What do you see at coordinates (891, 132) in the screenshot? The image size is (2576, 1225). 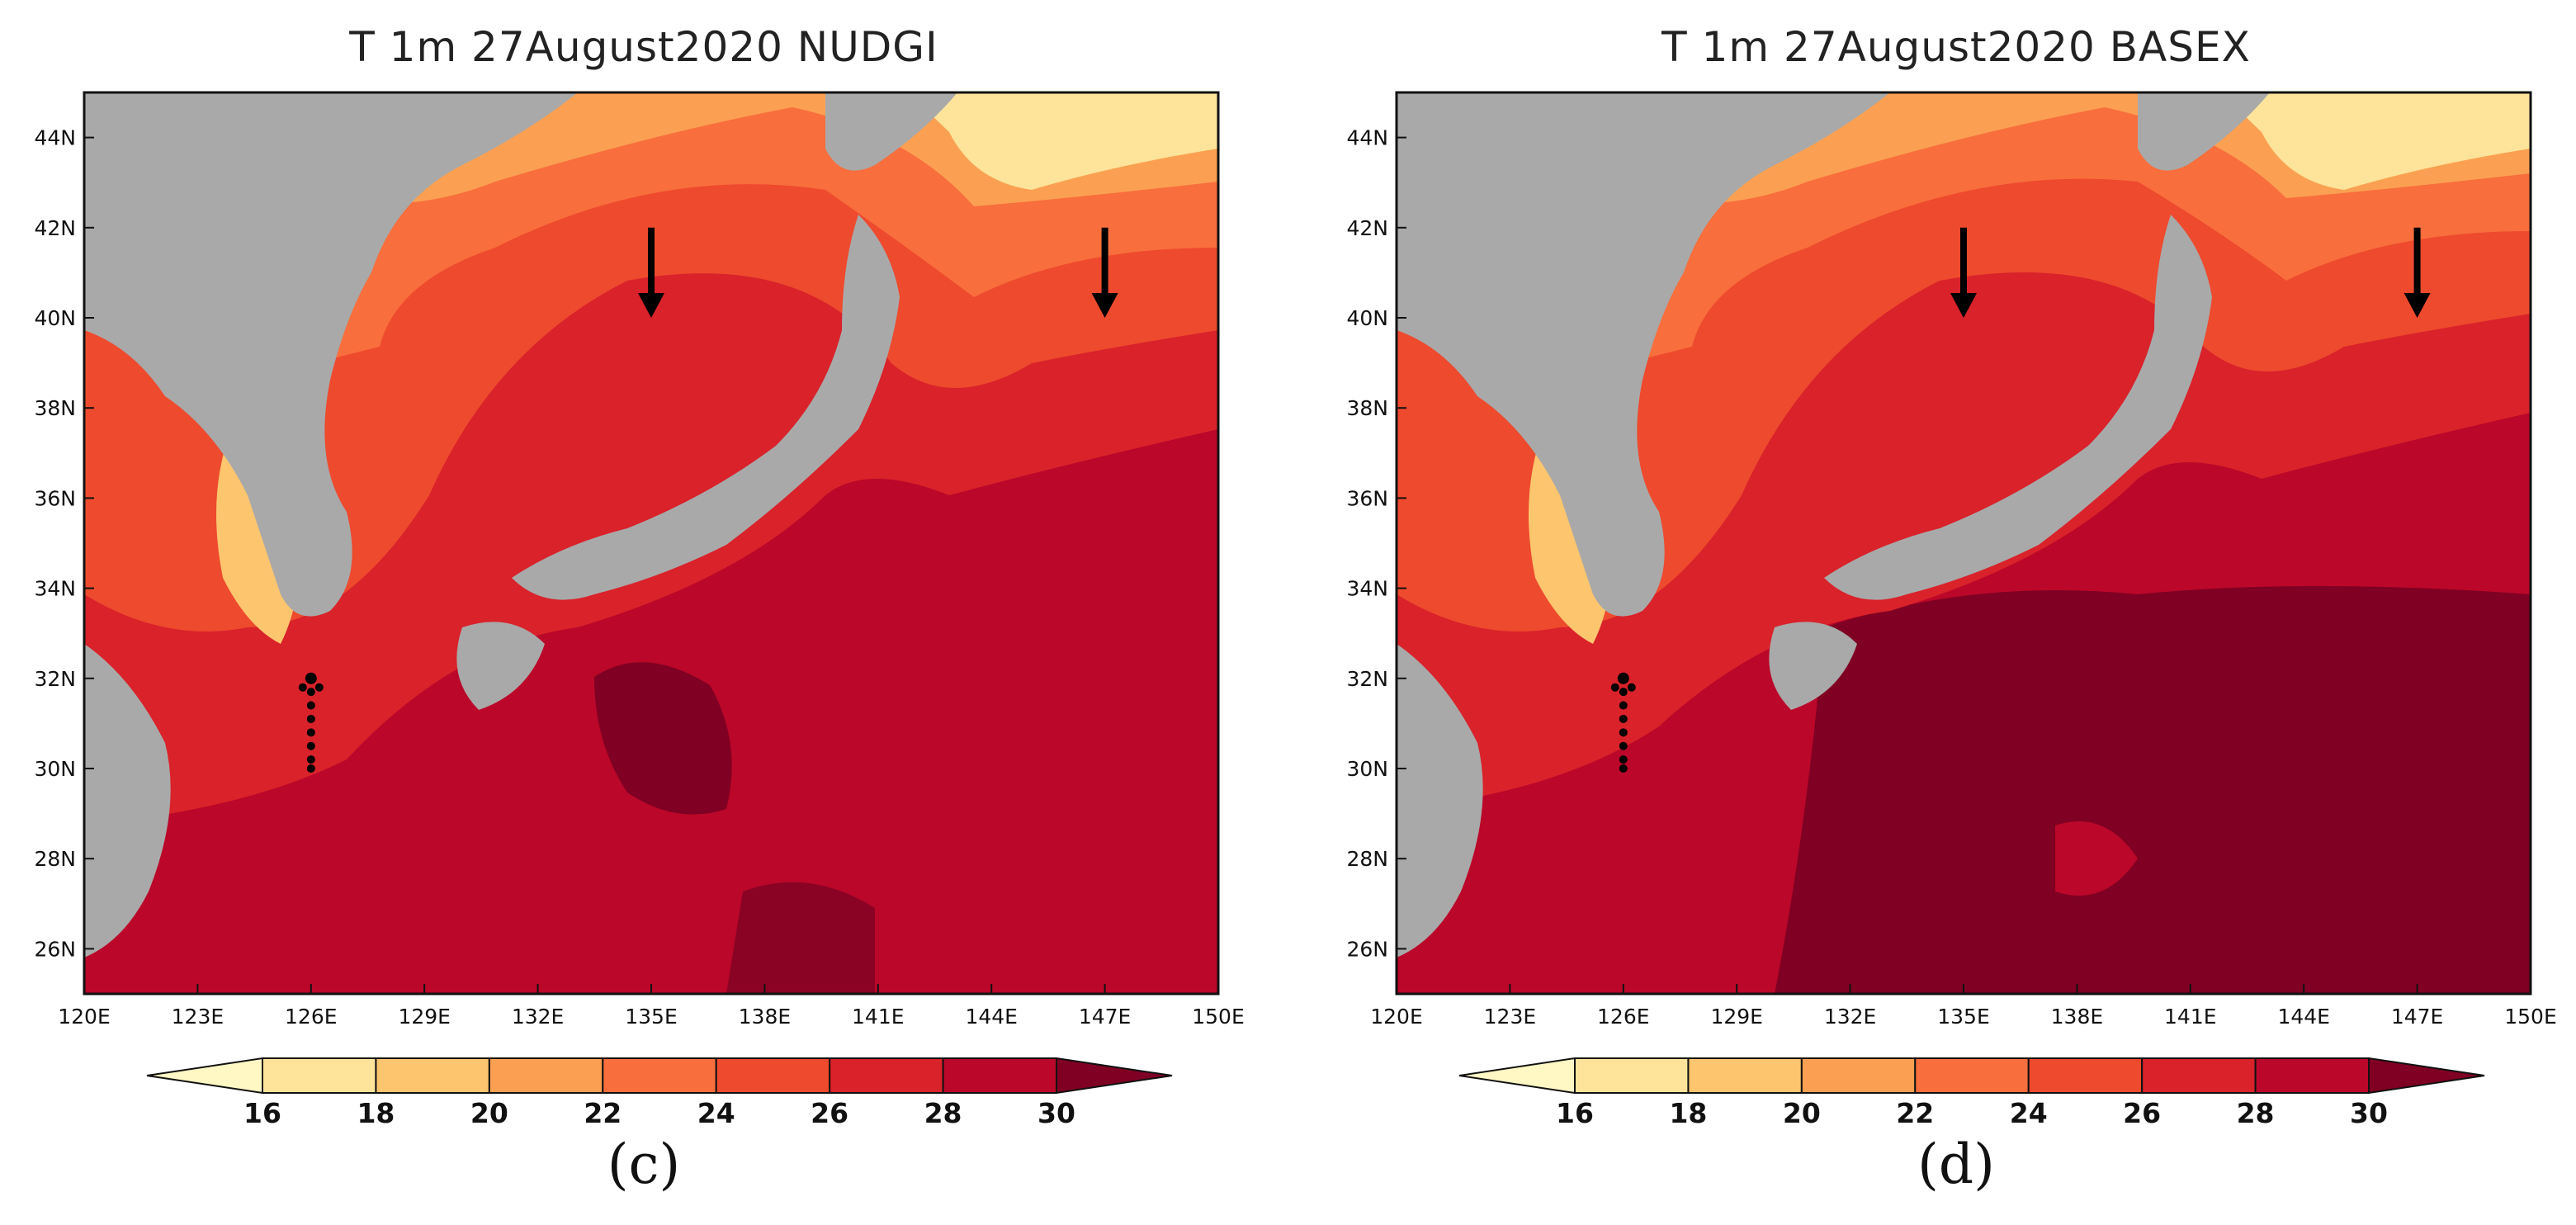 I see `land-hokkaido` at bounding box center [891, 132].